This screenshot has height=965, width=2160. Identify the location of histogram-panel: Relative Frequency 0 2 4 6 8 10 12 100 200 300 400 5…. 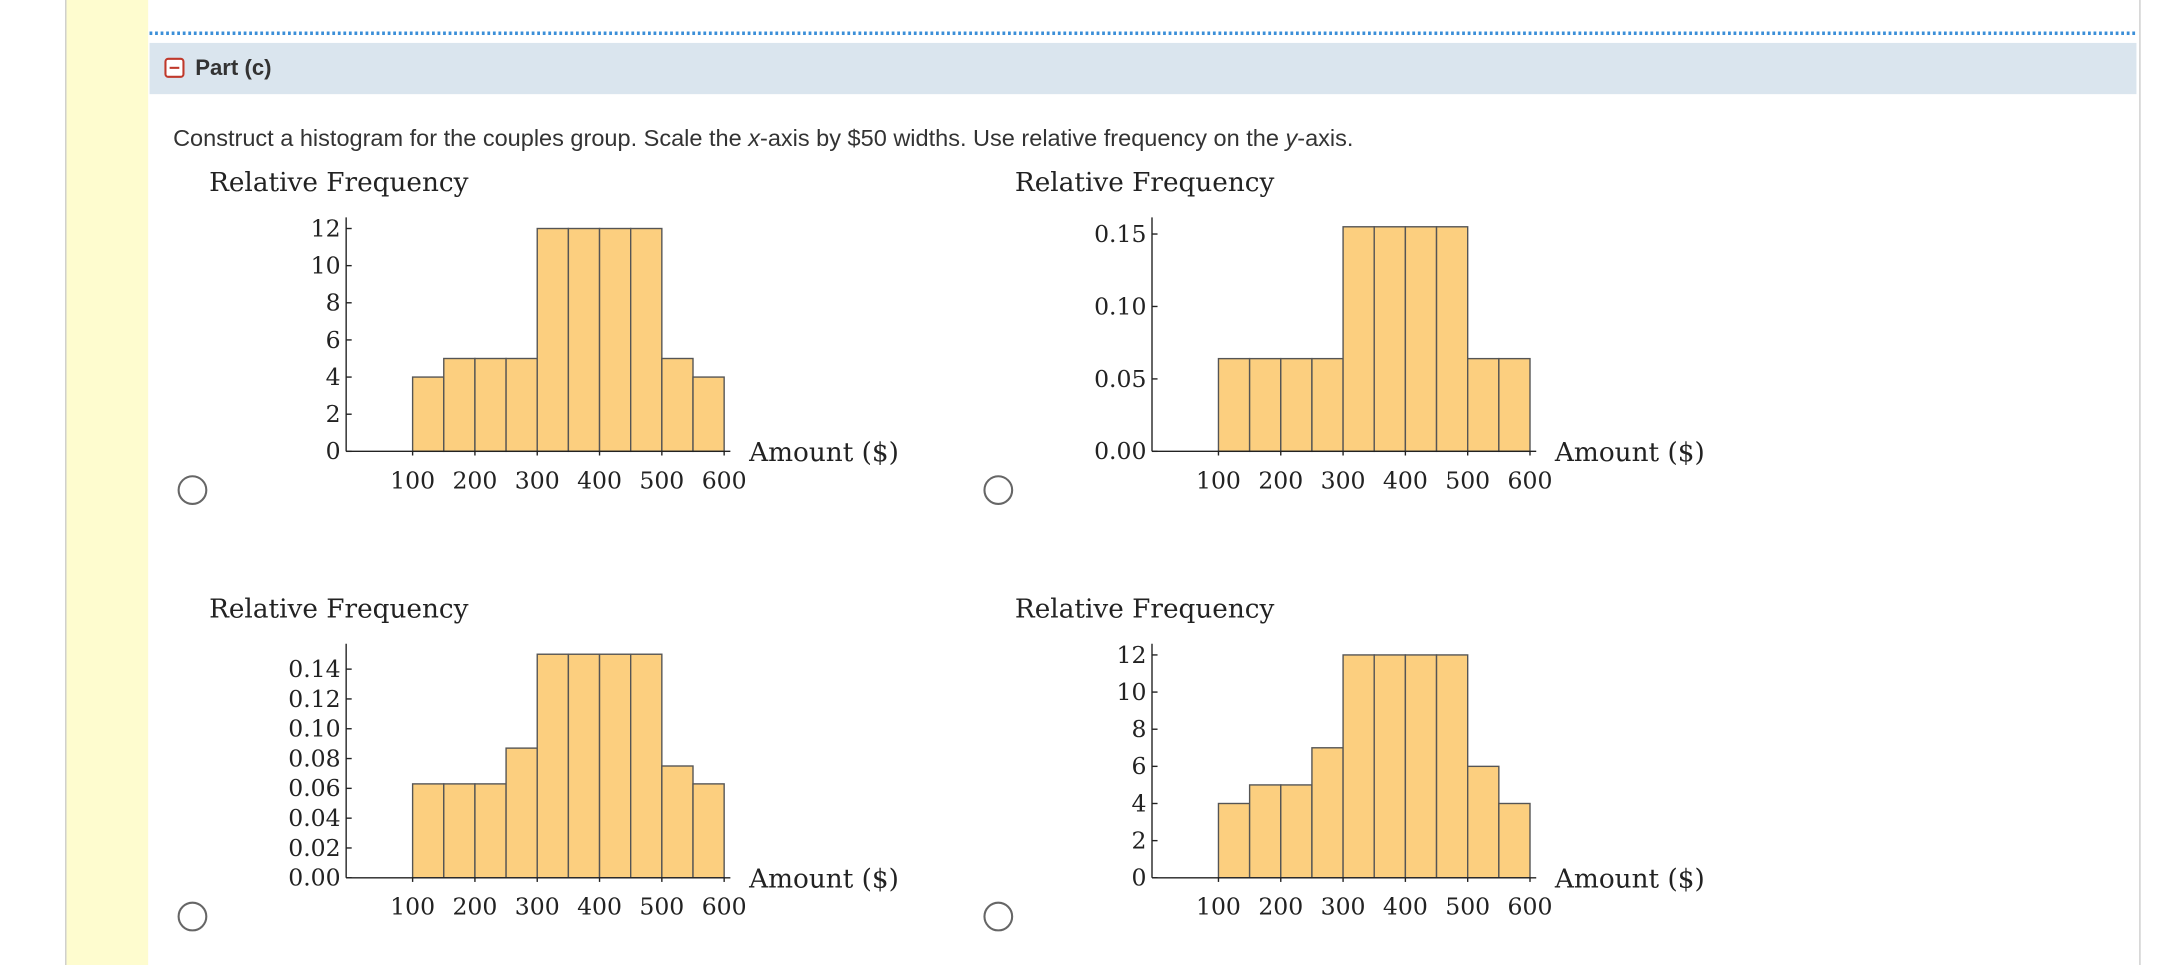
(538, 336).